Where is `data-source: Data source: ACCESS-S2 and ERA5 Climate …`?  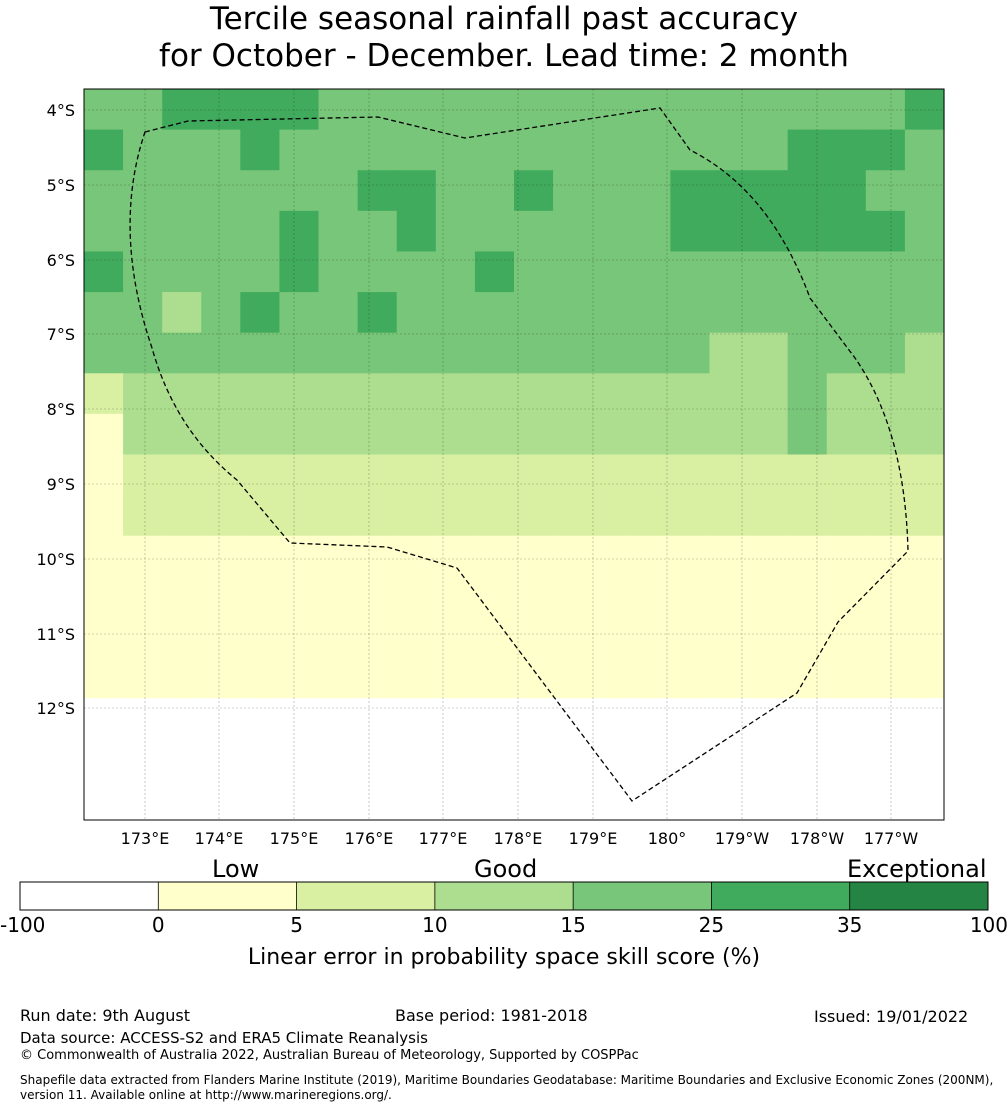 data-source: Data source: ACCESS-S2 and ERA5 Climate … is located at coordinates (224, 1038).